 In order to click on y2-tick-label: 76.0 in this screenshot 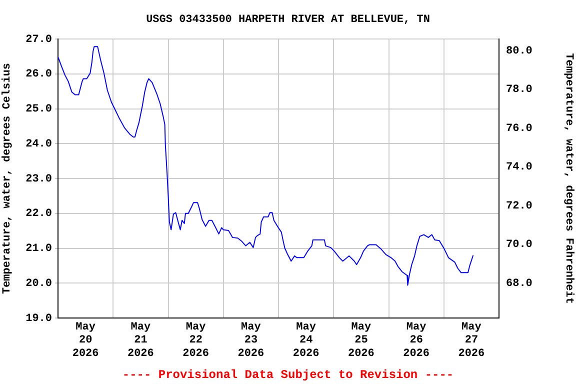, I will do `click(519, 128)`.